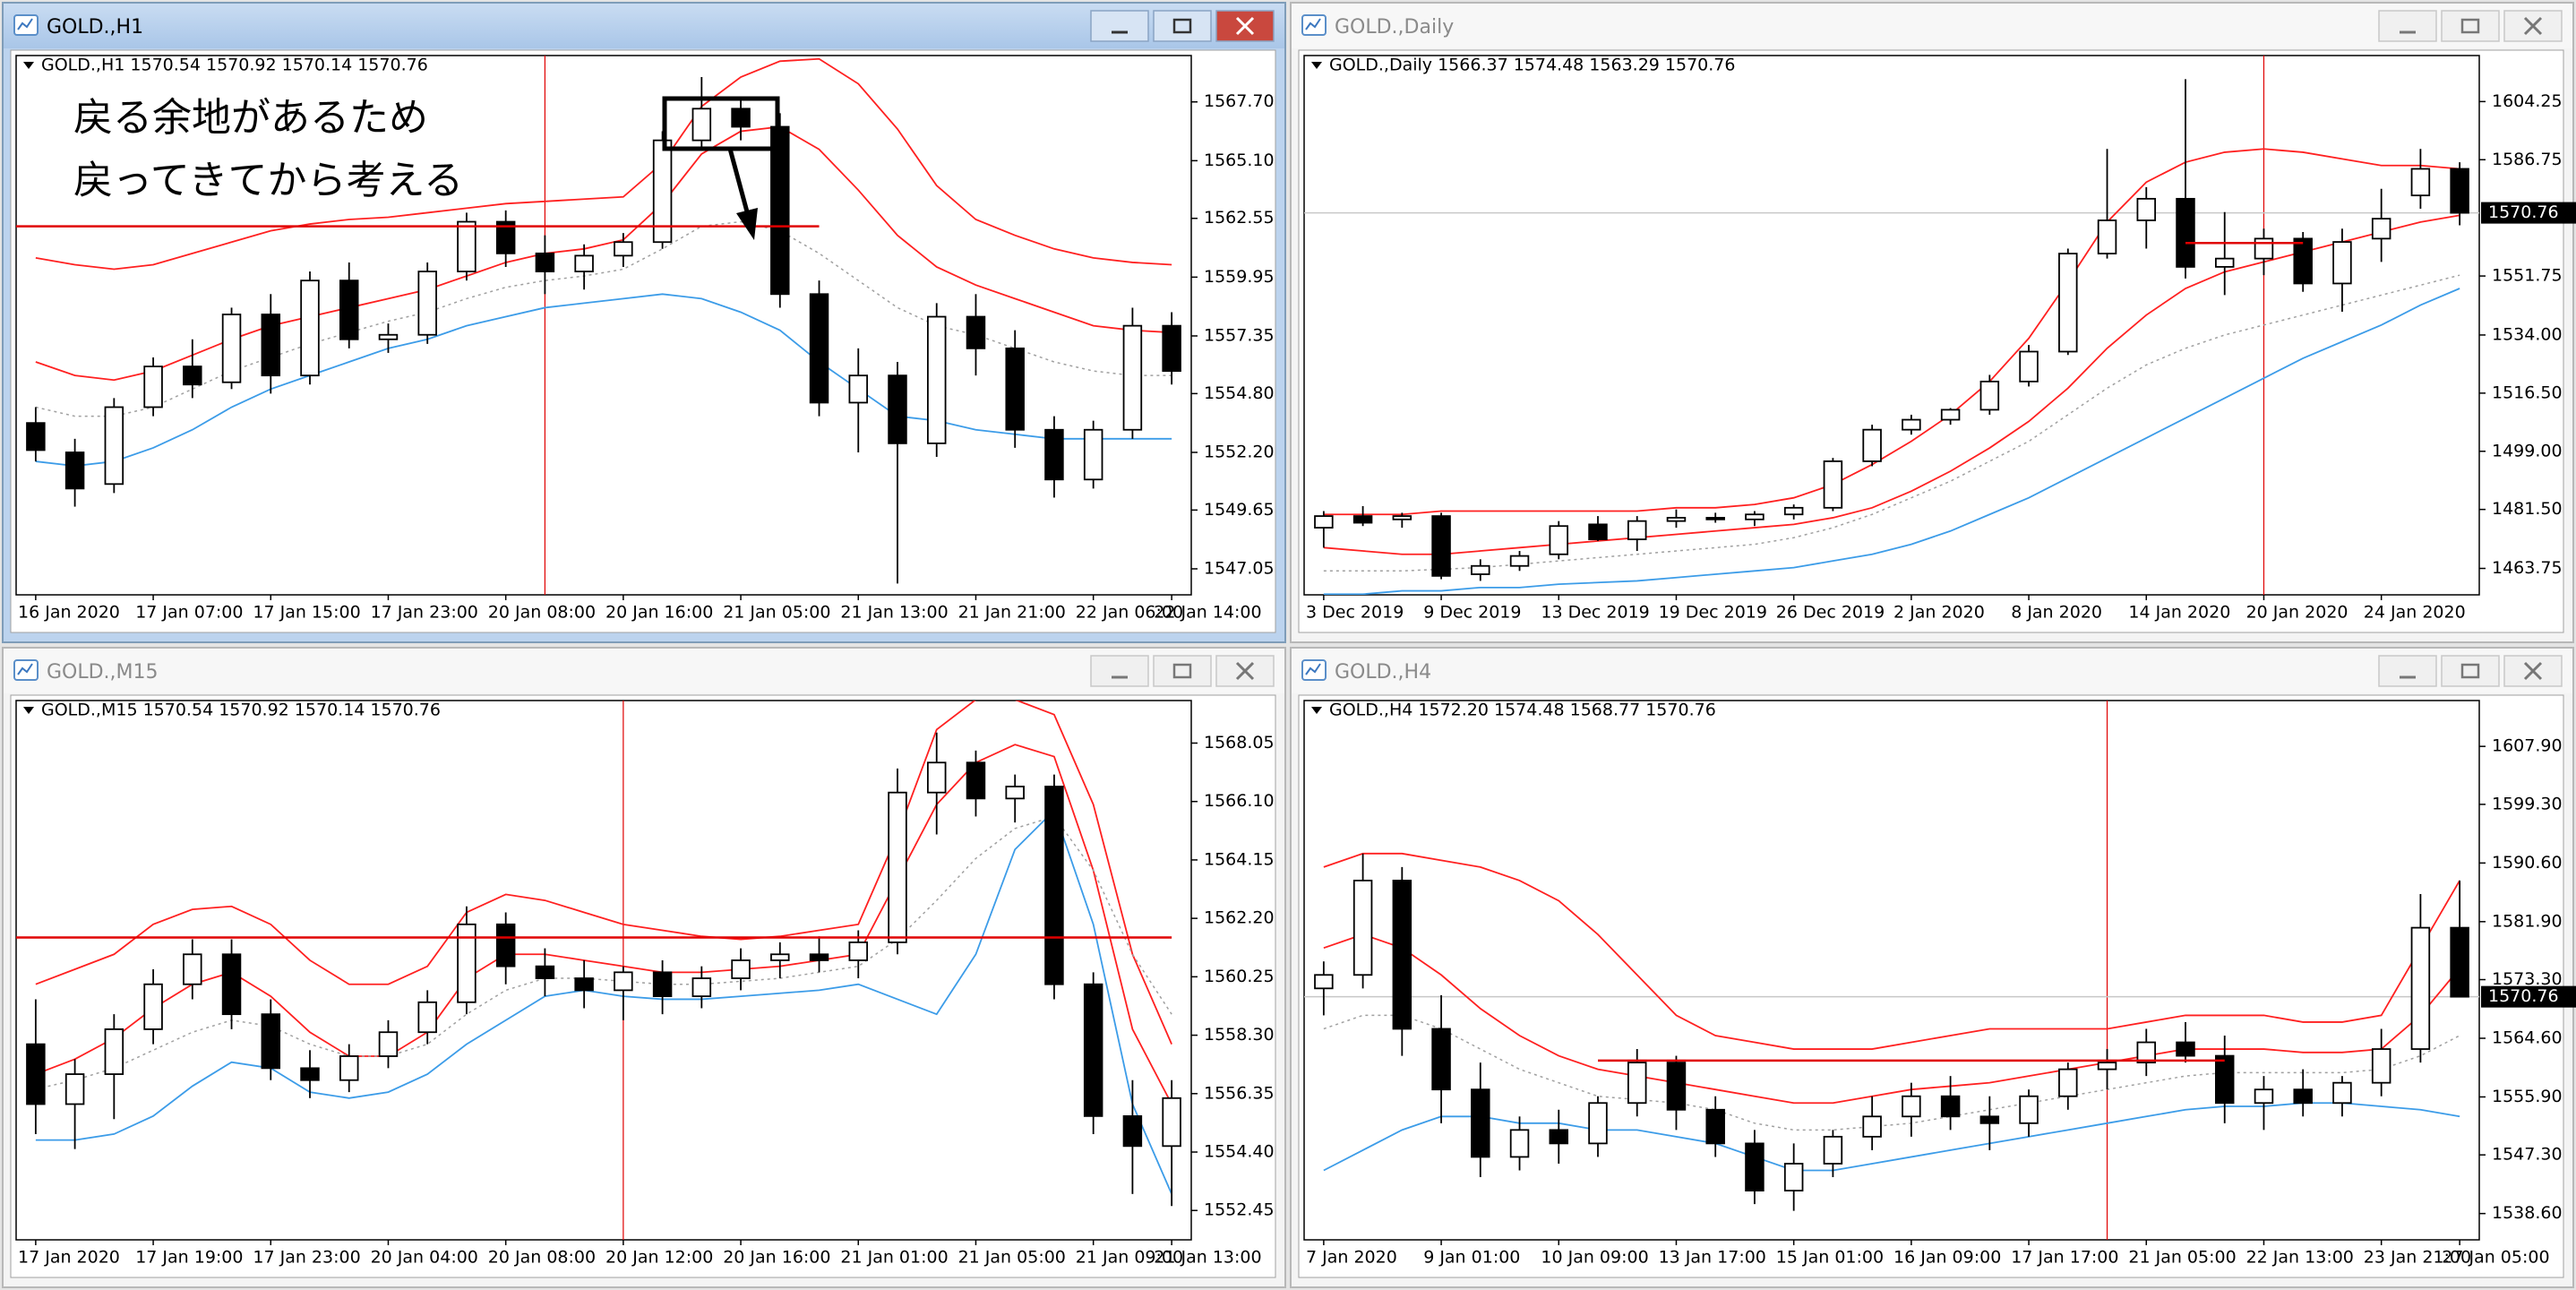 The width and height of the screenshot is (2576, 1290). I want to click on x-tick-label: 21 Jan 13:00, so click(894, 613).